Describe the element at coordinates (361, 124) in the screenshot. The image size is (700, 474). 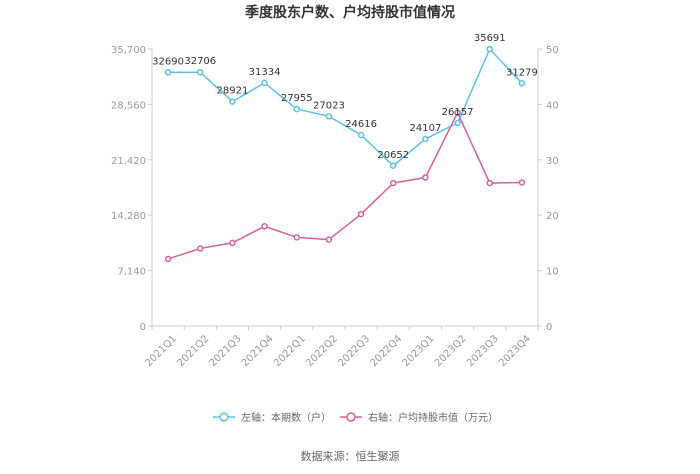
I see `data-label: 24616` at that location.